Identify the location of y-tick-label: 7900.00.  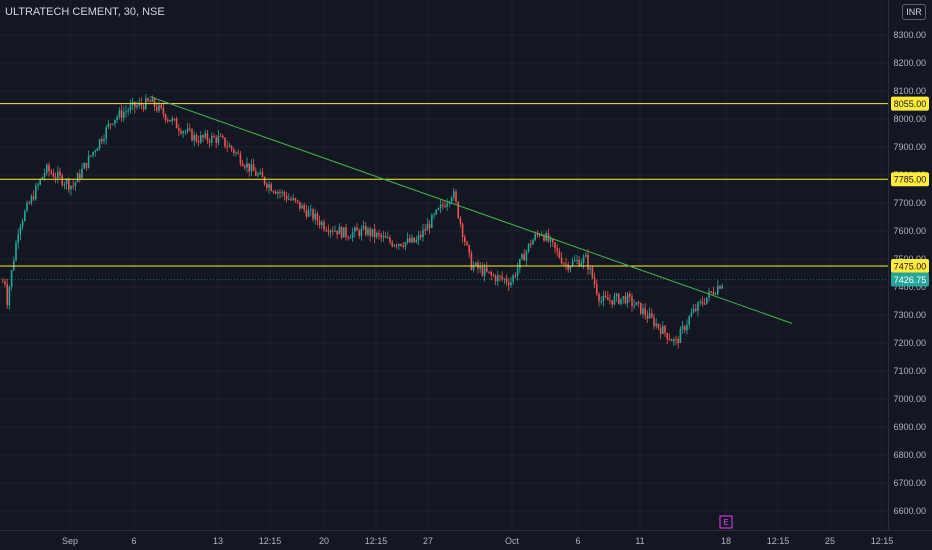
(909, 147).